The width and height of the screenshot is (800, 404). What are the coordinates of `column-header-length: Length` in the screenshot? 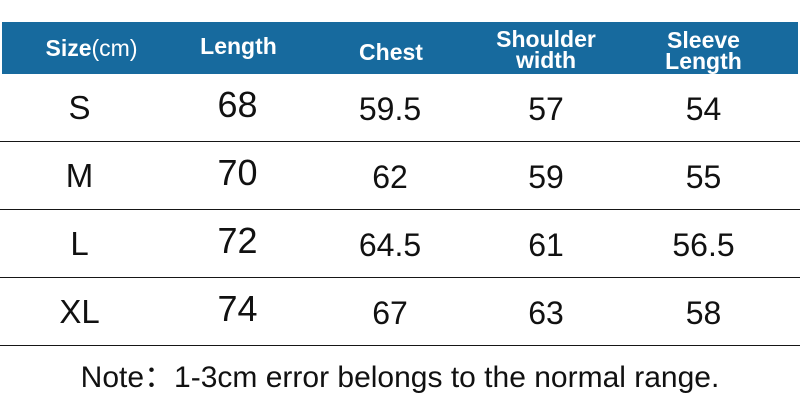 It's located at (238, 45).